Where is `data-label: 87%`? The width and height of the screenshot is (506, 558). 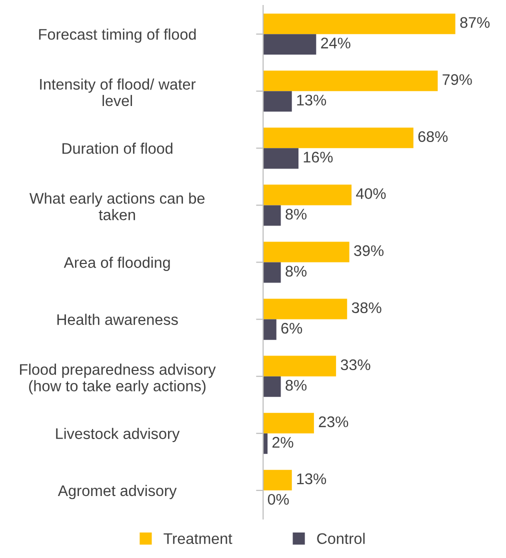 data-label: 87% is located at coordinates (475, 22).